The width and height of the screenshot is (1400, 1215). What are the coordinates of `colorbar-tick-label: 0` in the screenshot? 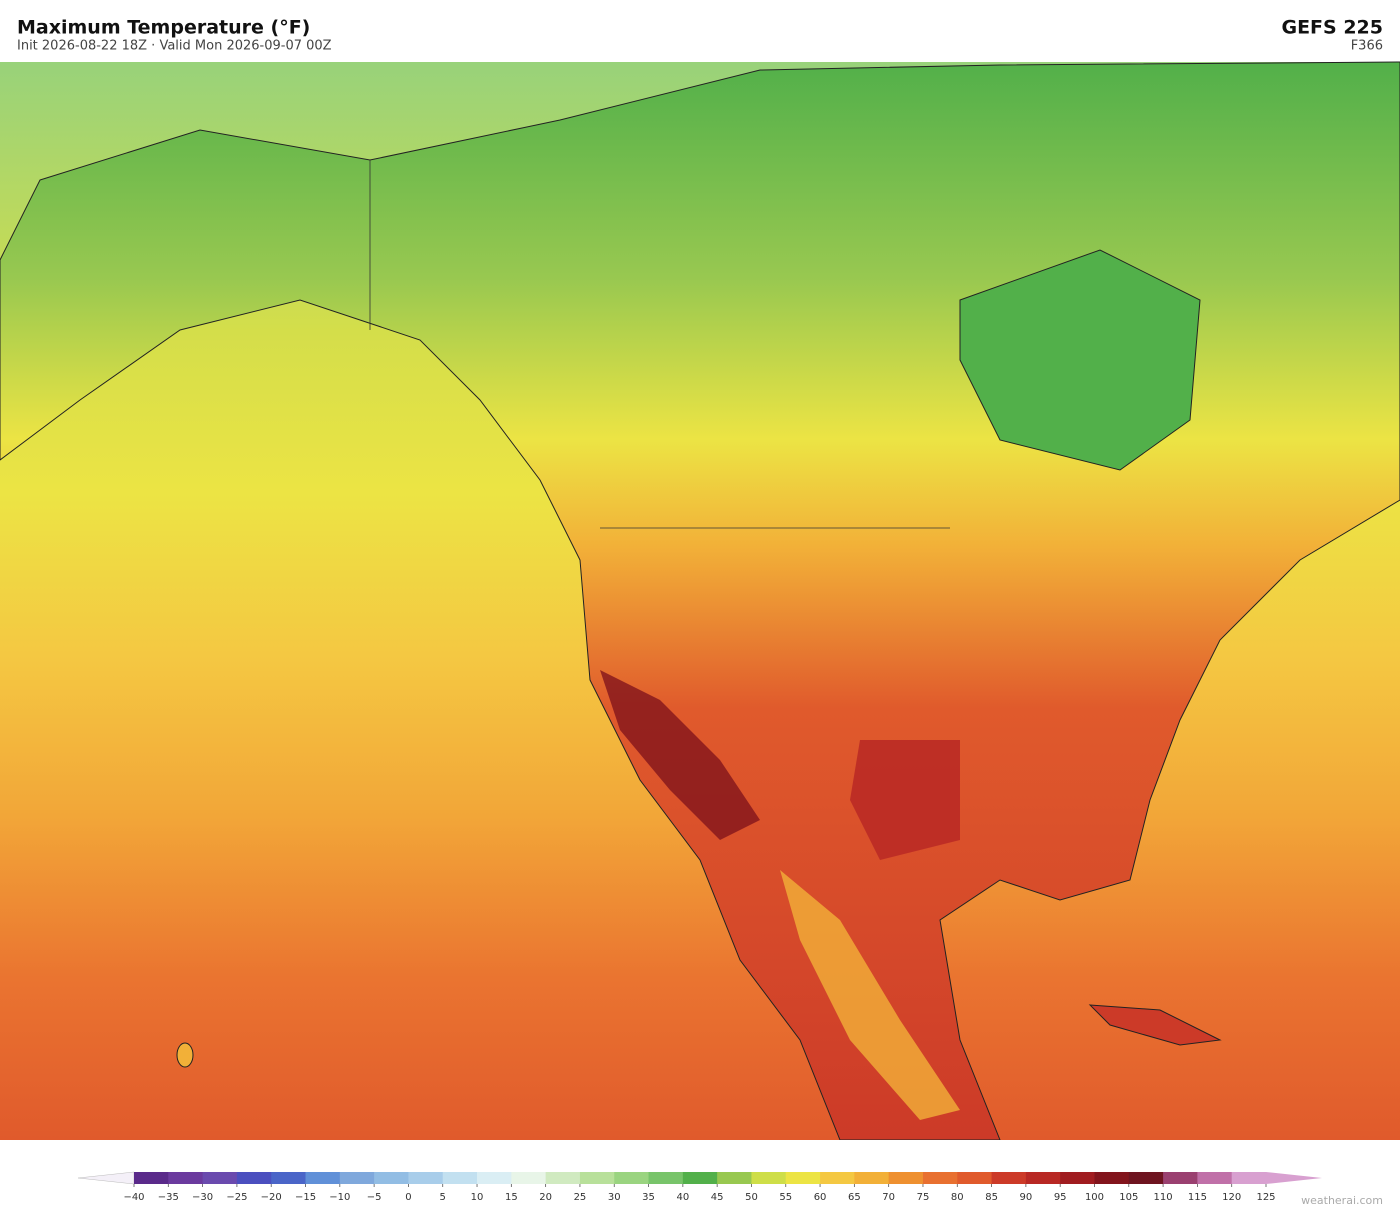 It's located at (408, 1197).